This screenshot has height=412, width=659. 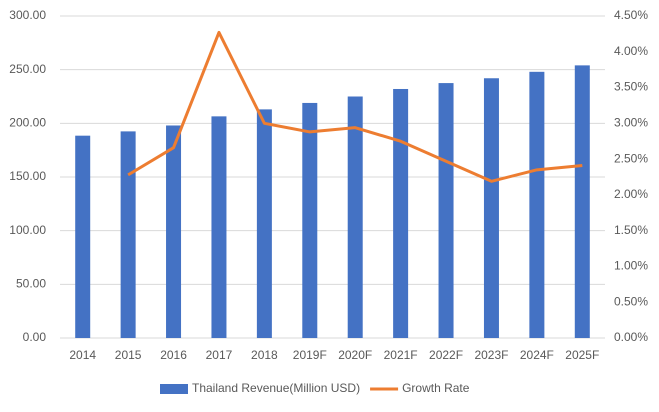 I want to click on y2-tick-label: 0.00%, so click(x=631, y=337).